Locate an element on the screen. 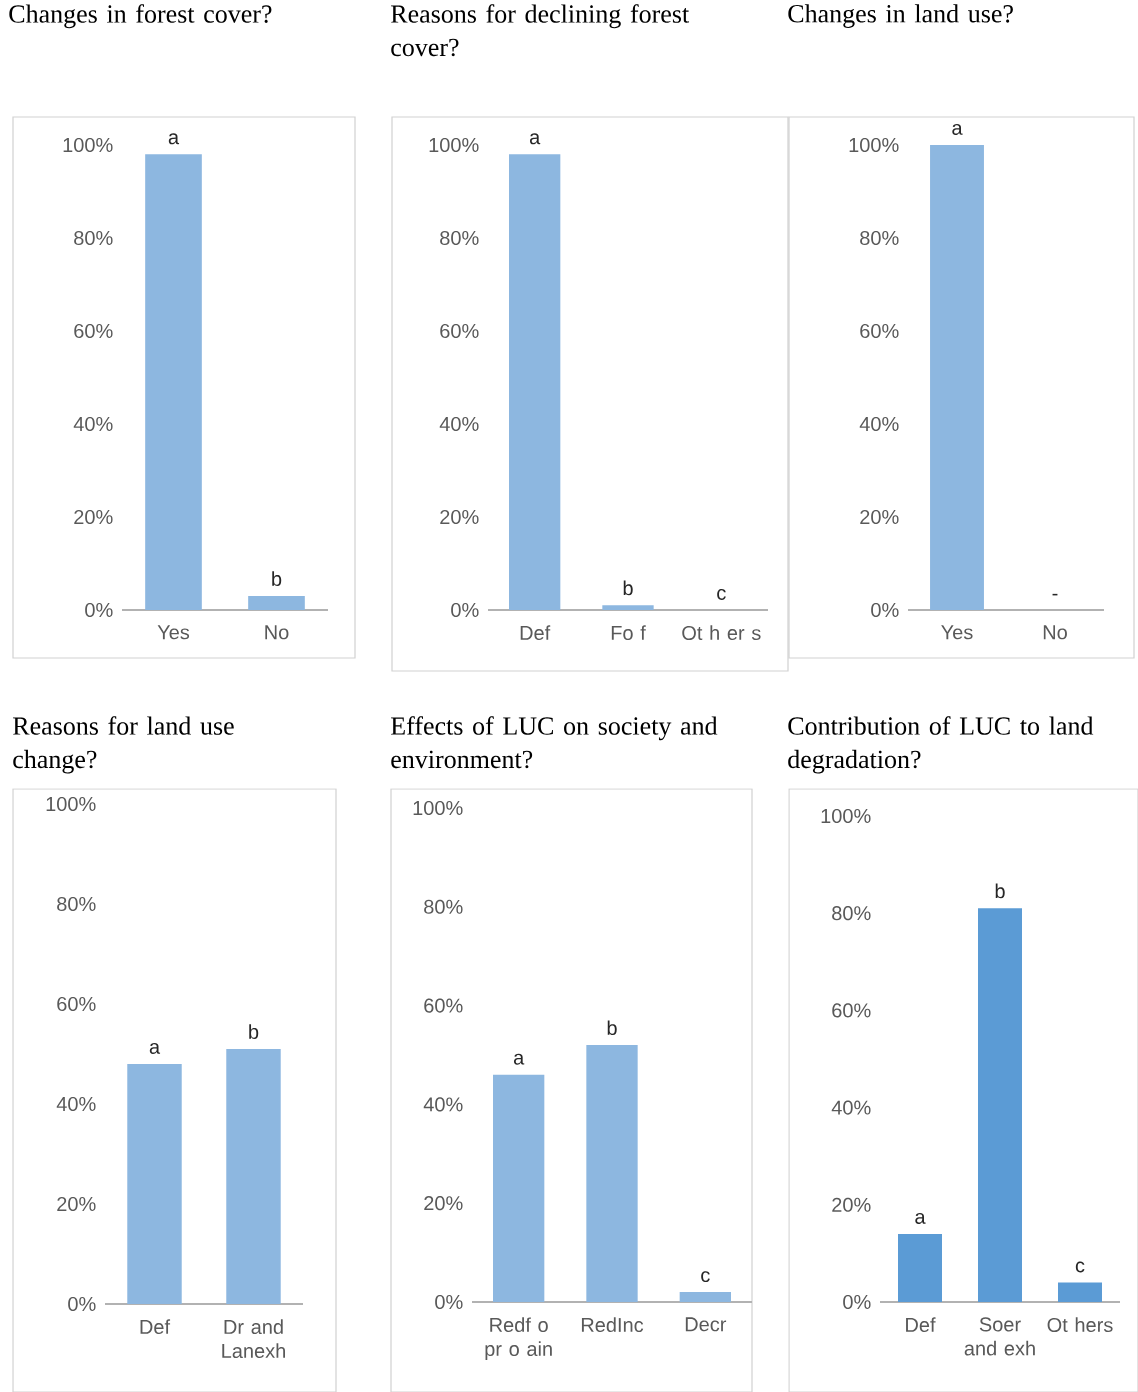  chart-title: Contribution of LUC to land degradation? is located at coordinates (941, 745).